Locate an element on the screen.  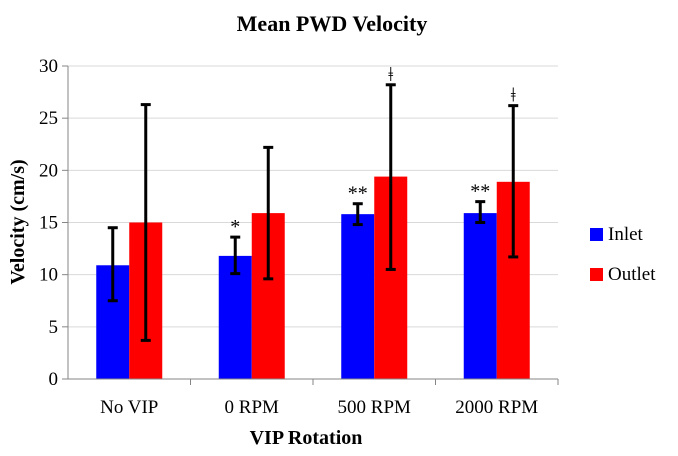
y-axis-ticks: 0 5 10 15 20 25 30 is located at coordinates (53, 223).